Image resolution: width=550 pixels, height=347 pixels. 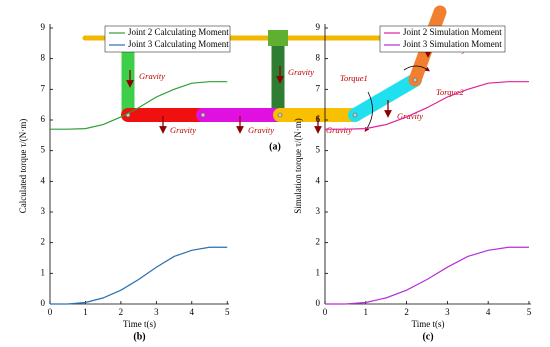 I want to click on y-axis-label: Simulation torque τ/(N·m), so click(x=298, y=166).